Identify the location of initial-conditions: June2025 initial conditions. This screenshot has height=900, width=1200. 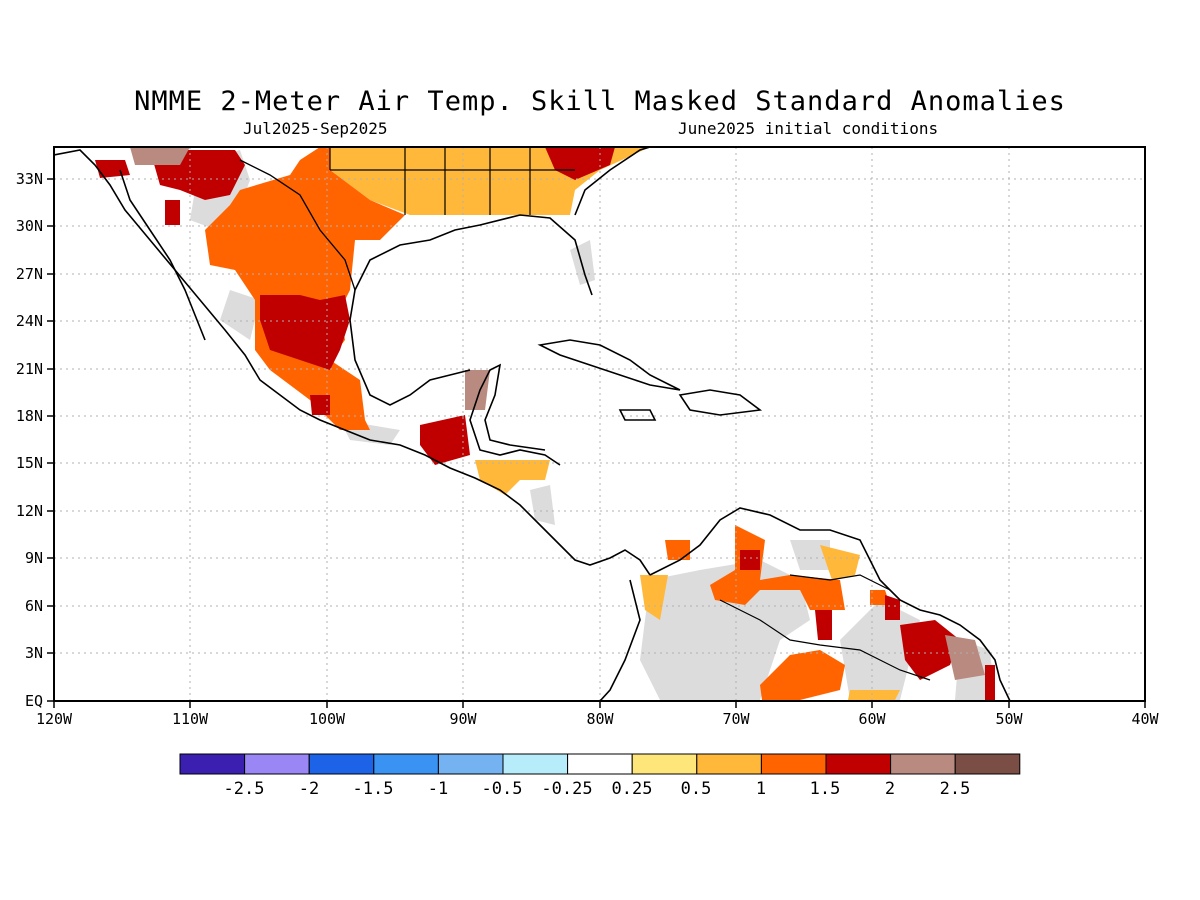
(808, 128).